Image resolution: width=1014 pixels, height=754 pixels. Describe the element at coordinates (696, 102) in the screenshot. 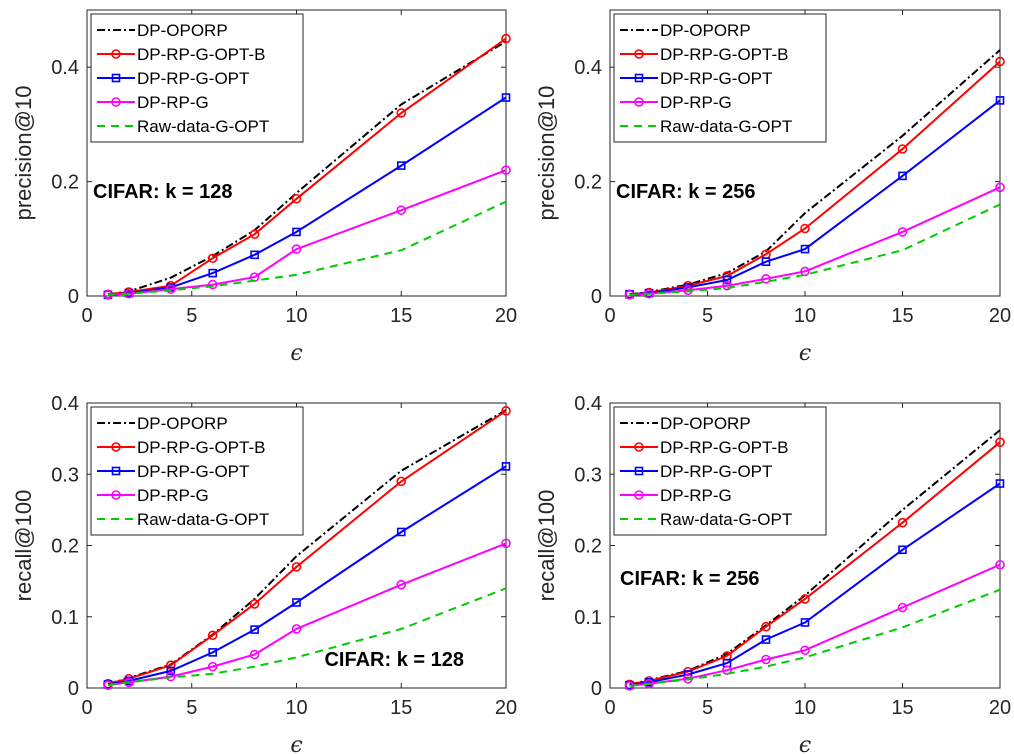

I see `legend-label: DP-RP-G` at that location.